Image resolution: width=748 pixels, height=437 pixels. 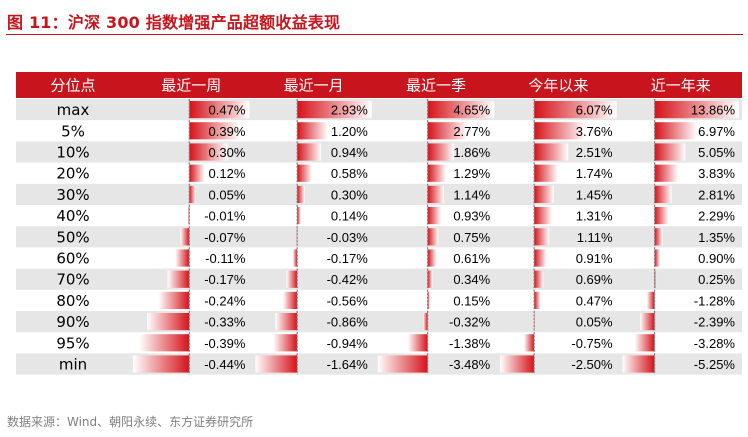 What do you see at coordinates (471, 173) in the screenshot?
I see `value-label: 1.29%` at bounding box center [471, 173].